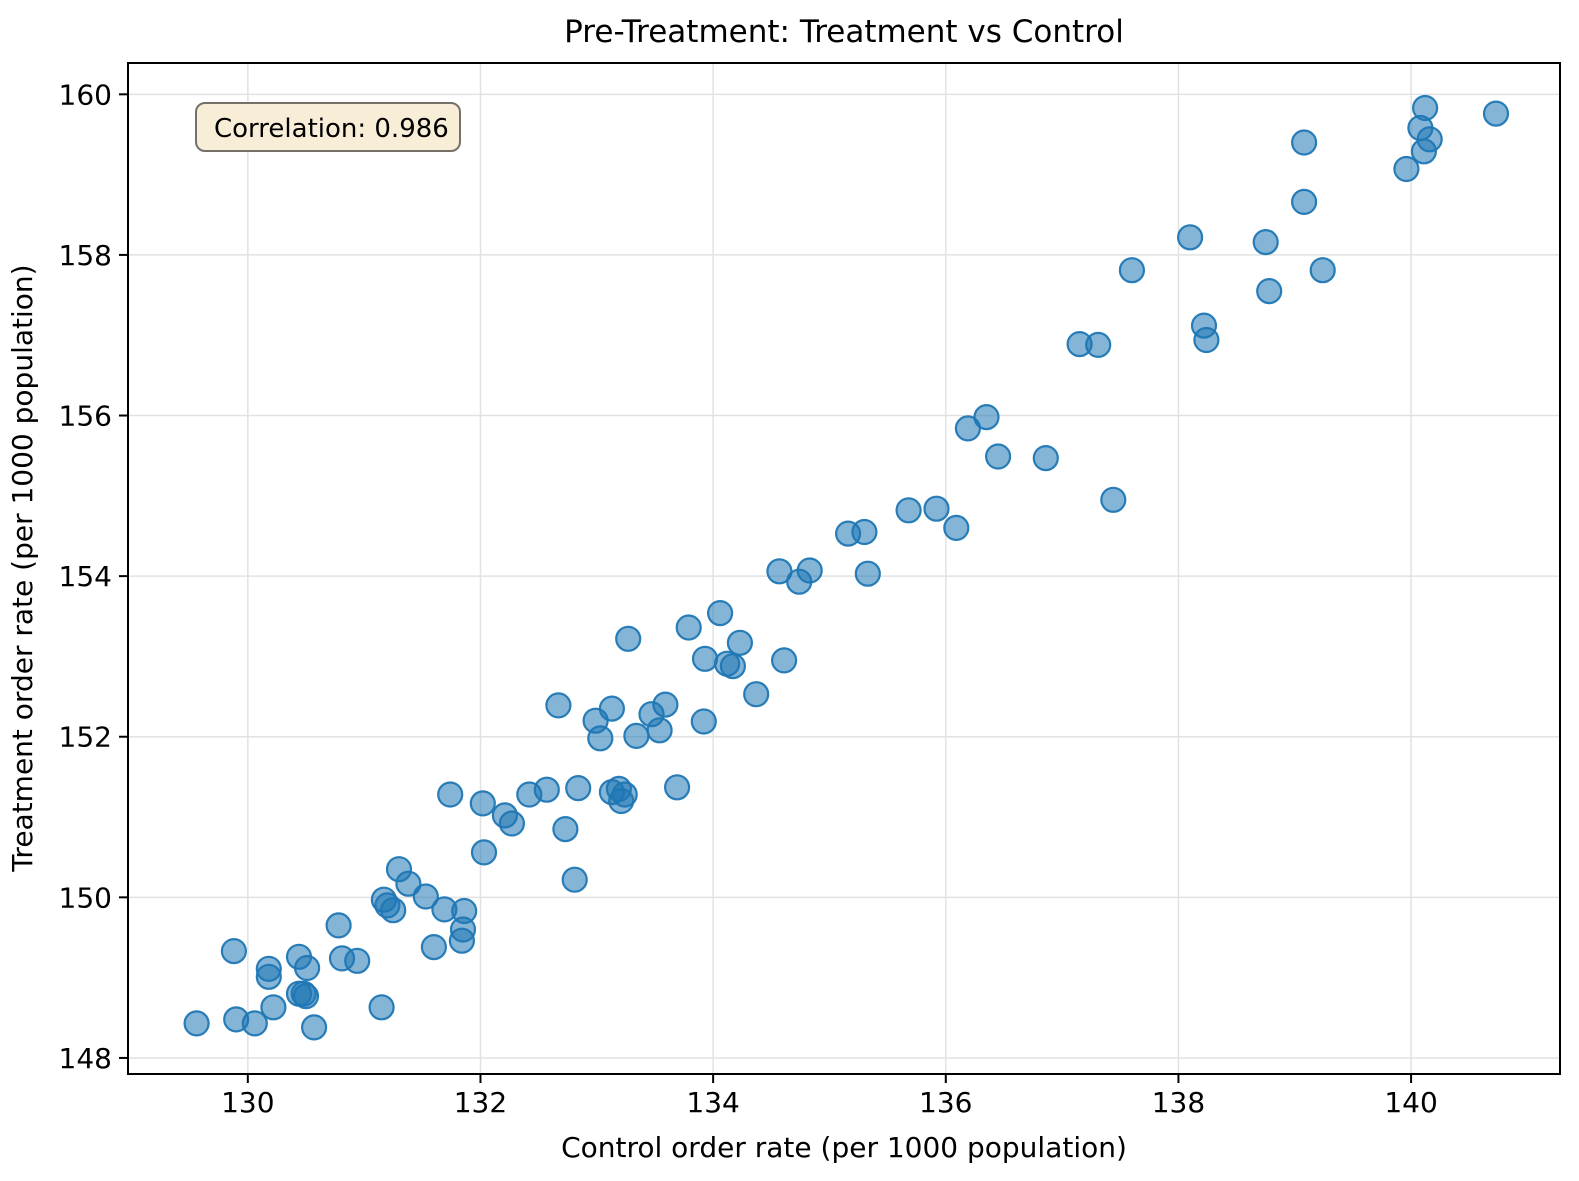 The image size is (1579, 1181). Describe the element at coordinates (844, 1147) in the screenshot. I see `x-axis-label: Control order rate (per 1000 population)` at that location.